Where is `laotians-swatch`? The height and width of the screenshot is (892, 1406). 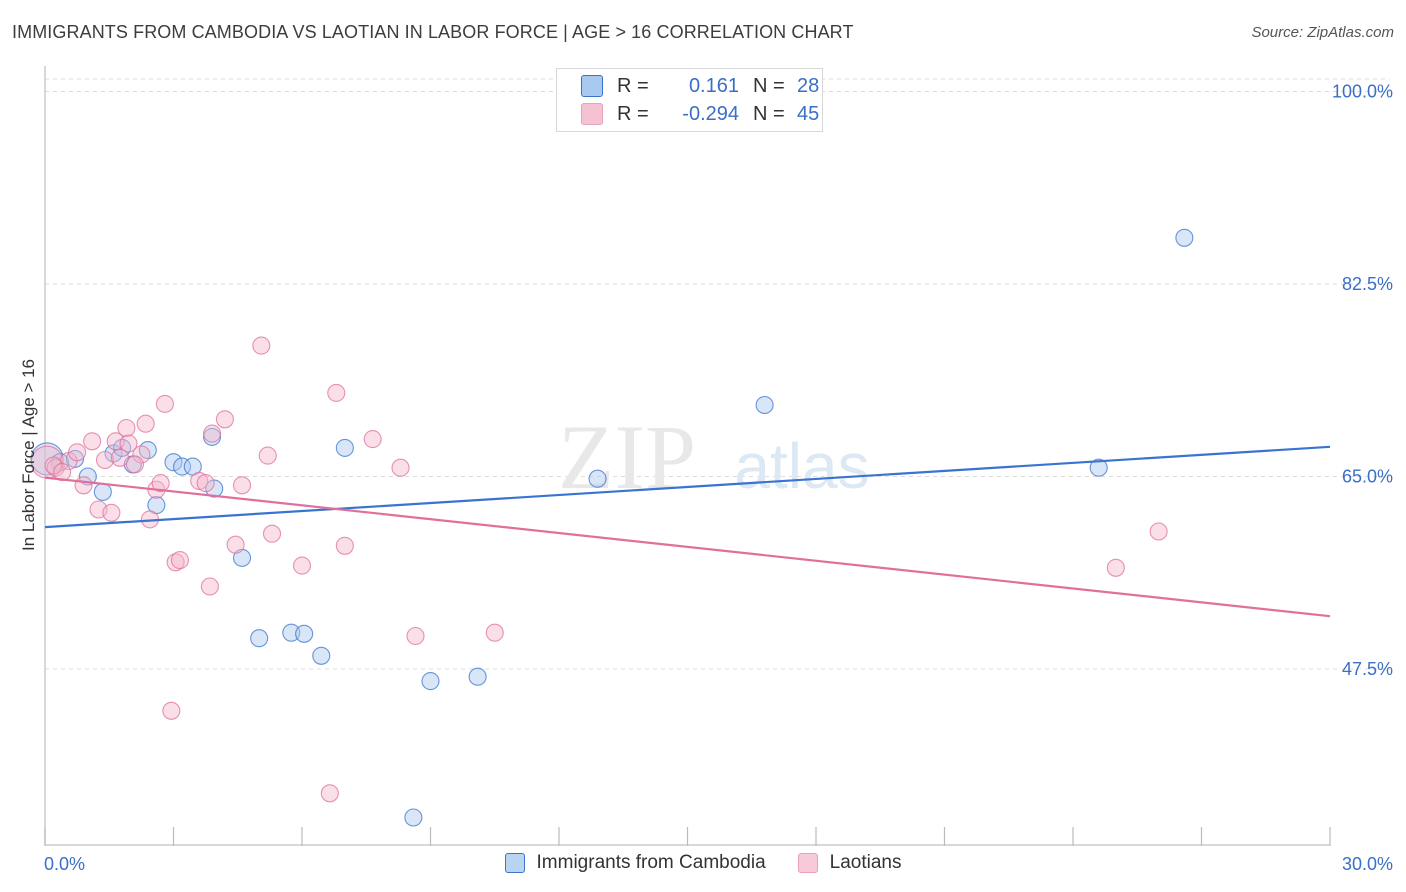
laotians-swatch is located at coordinates (592, 114).